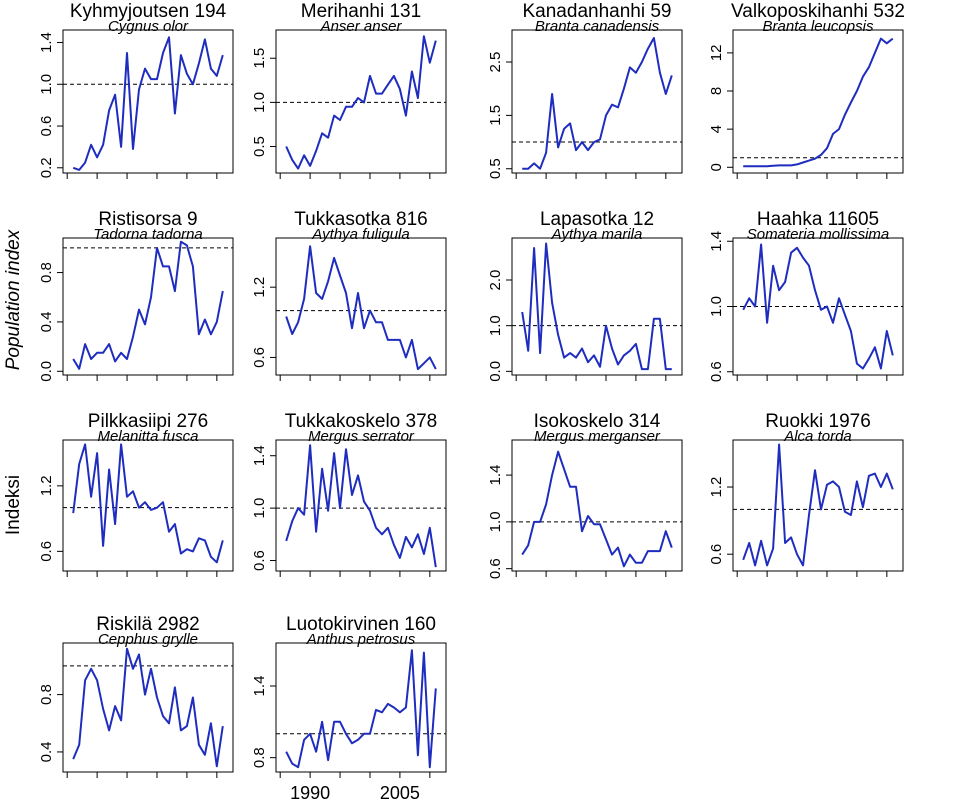 The image size is (960, 807). Describe the element at coordinates (597, 219) in the screenshot. I see `panel-title: Lapasotka 12` at that location.